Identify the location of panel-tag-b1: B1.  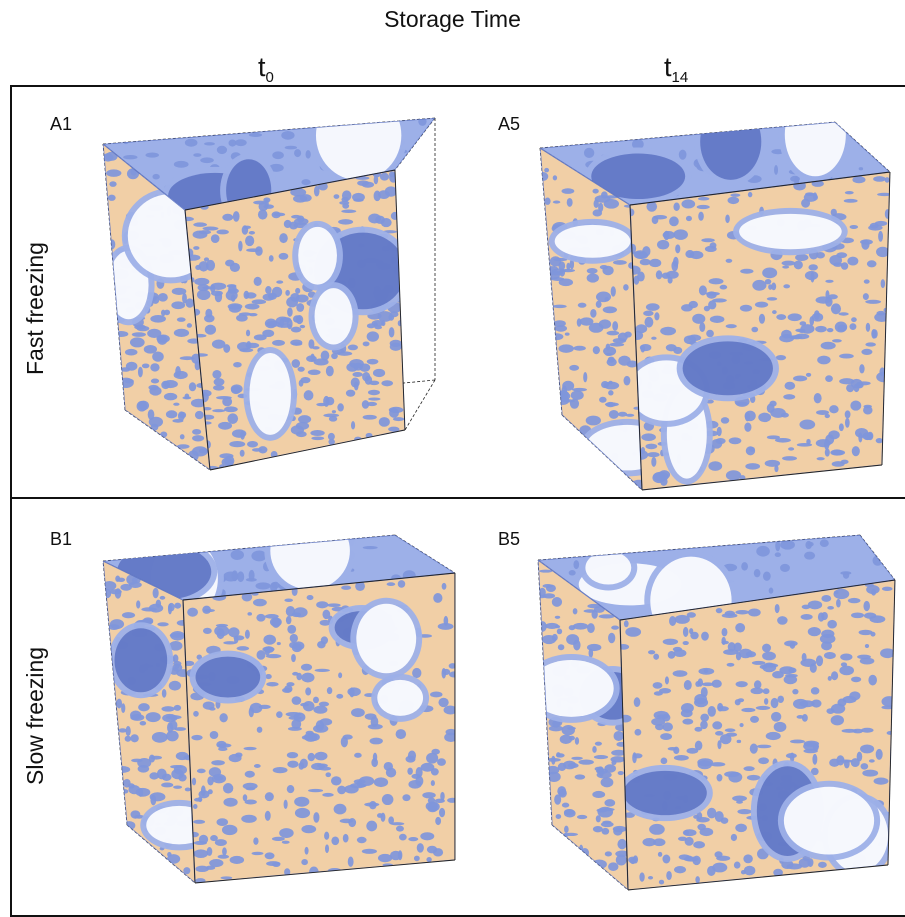
(61, 539).